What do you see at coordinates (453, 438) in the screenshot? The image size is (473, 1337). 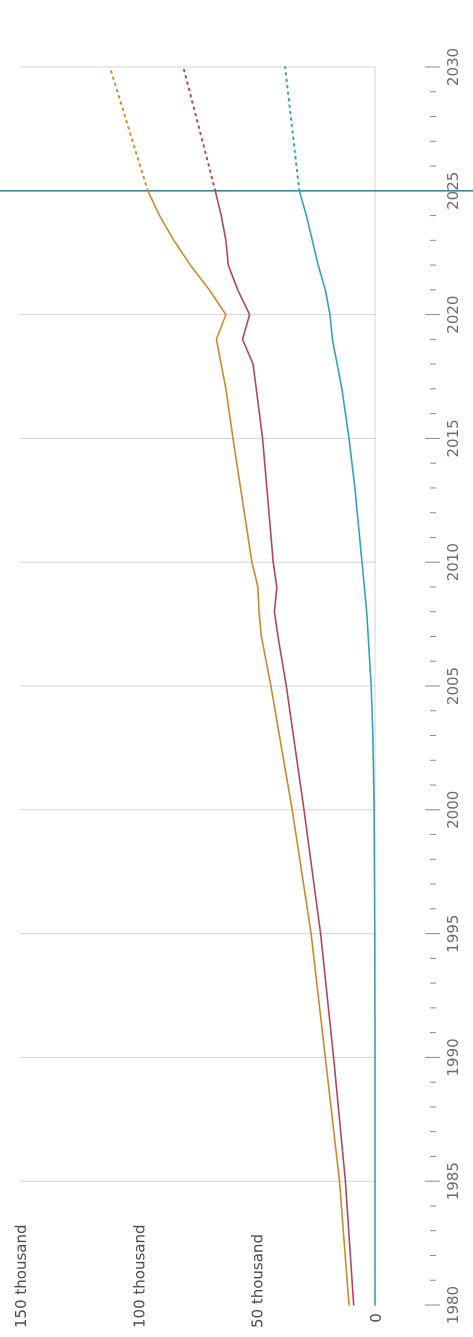 I see `year-label-2015: 2015` at bounding box center [453, 438].